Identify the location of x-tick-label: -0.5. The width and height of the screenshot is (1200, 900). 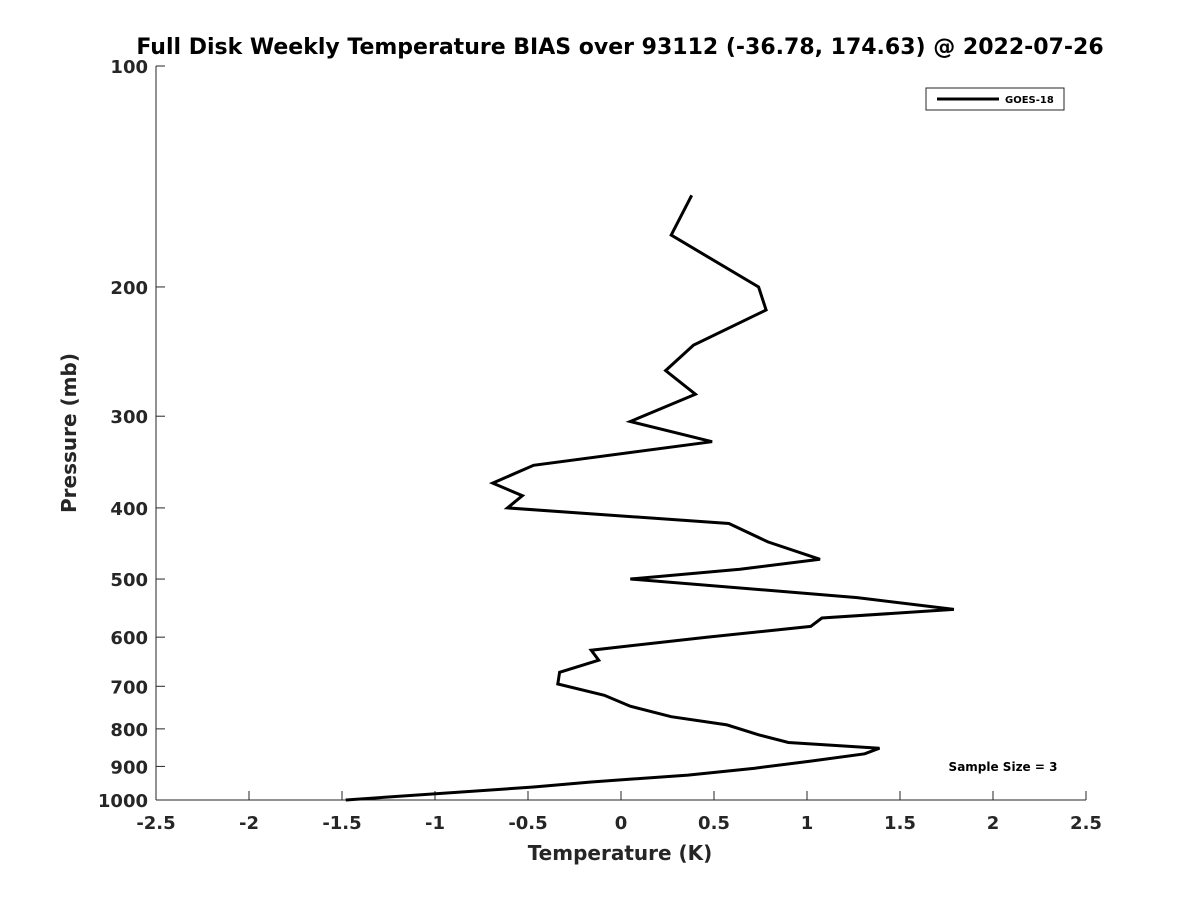
(527, 823).